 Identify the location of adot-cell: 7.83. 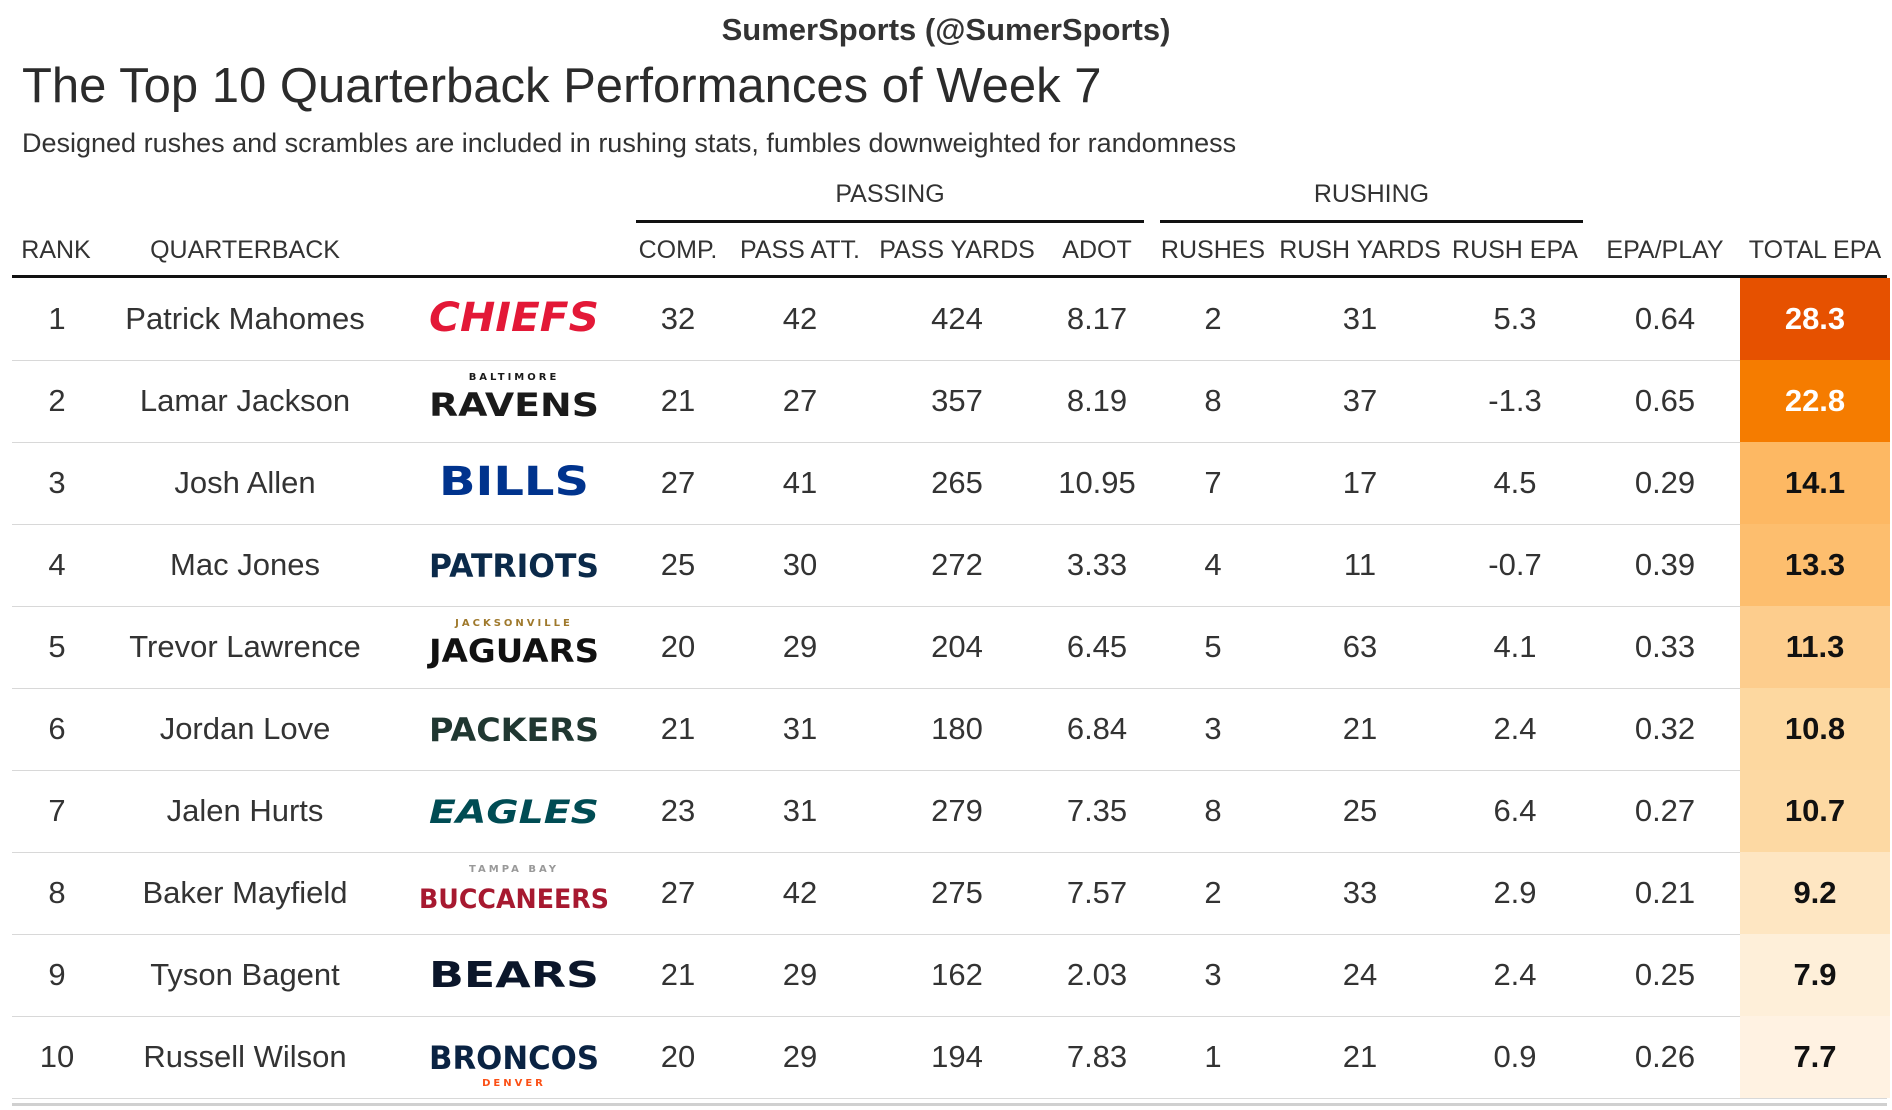
(1097, 1056).